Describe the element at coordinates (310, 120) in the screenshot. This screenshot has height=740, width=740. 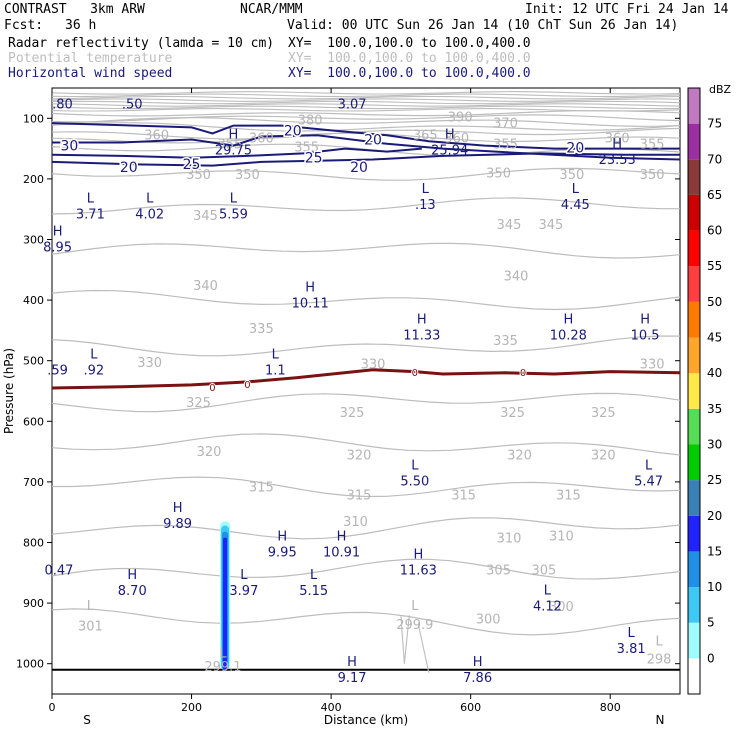
I see `theta-label: 380` at that location.